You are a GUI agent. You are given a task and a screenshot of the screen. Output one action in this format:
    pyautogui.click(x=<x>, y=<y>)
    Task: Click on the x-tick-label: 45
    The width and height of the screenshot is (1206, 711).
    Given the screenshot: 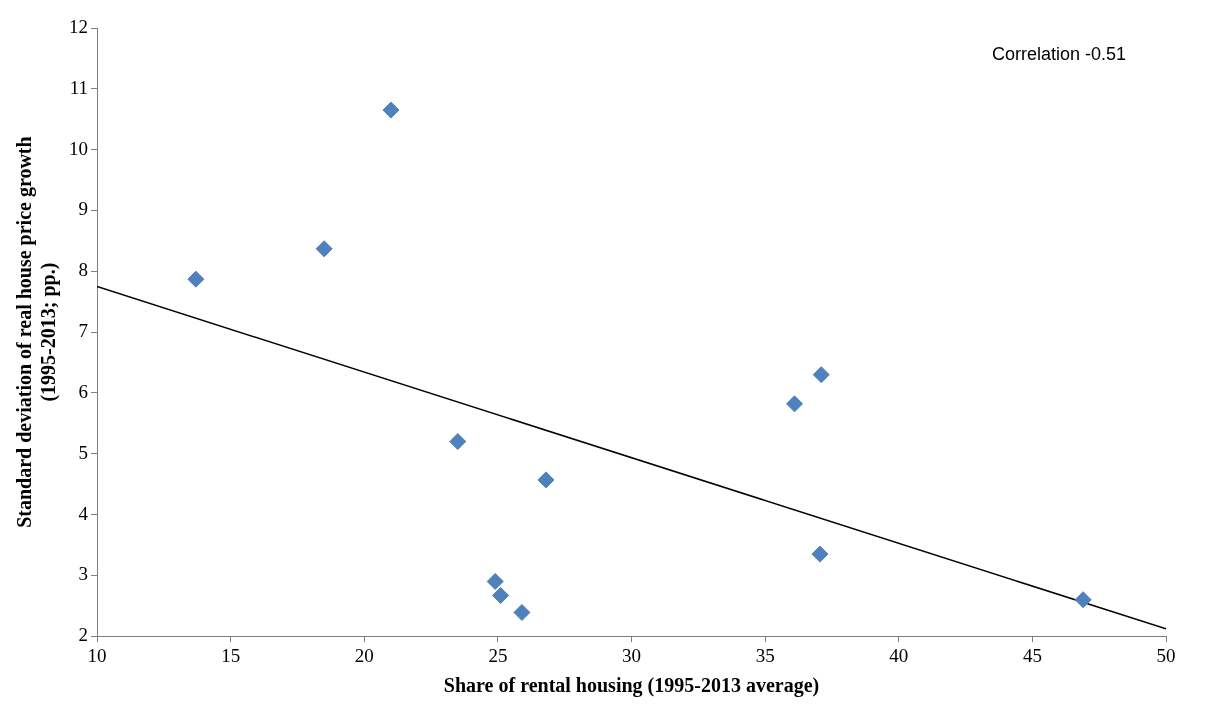 What is the action you would take?
    pyautogui.click(x=1032, y=655)
    